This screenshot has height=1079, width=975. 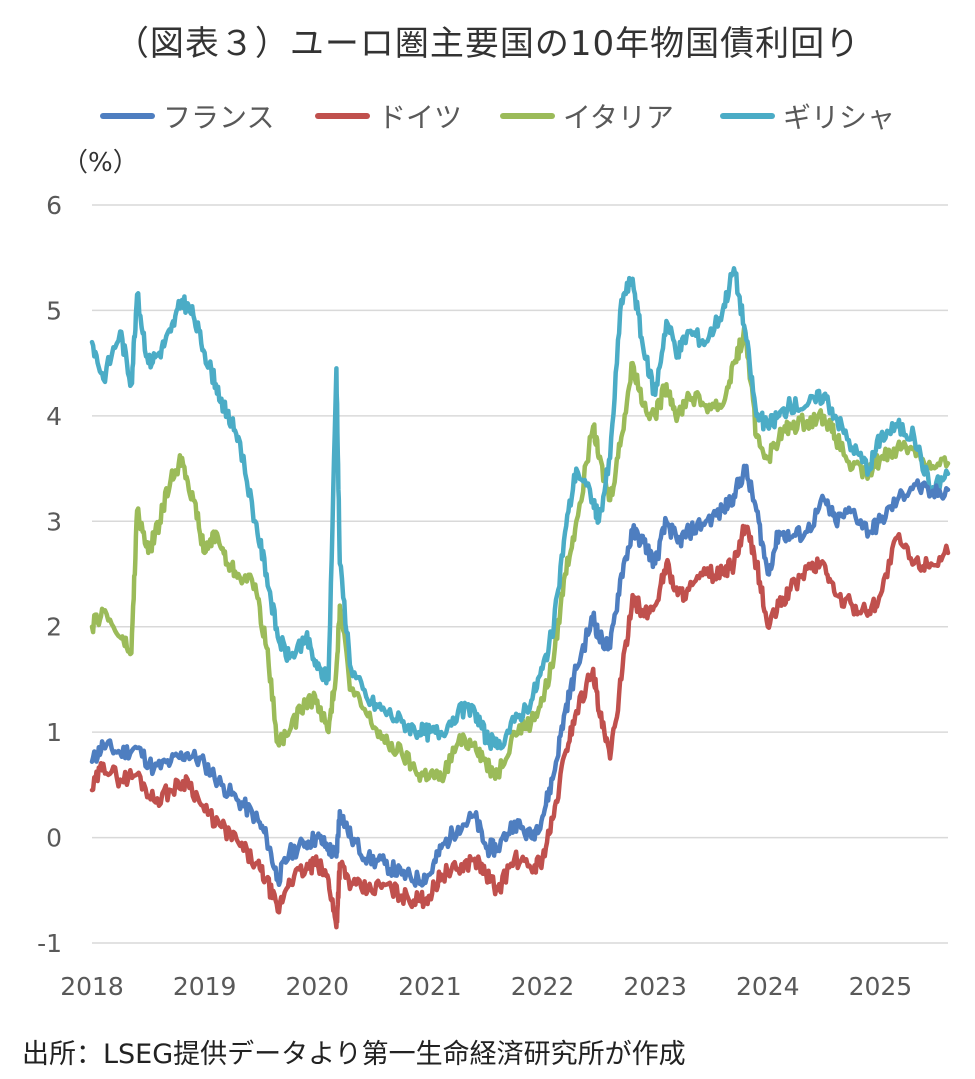 What do you see at coordinates (420, 117) in the screenshot?
I see `legend-label-germany: ドイツ` at bounding box center [420, 117].